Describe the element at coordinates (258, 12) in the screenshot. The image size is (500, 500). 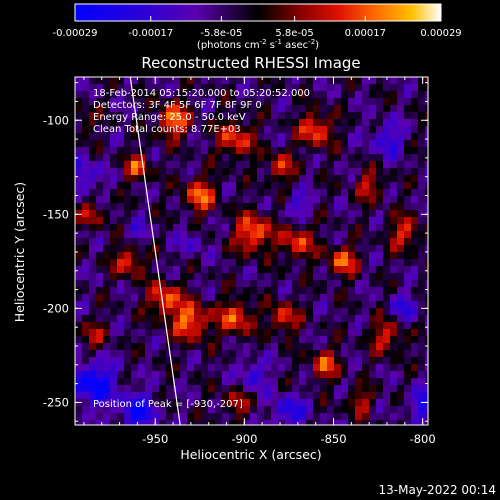
I see `colorbar-gradient` at that location.